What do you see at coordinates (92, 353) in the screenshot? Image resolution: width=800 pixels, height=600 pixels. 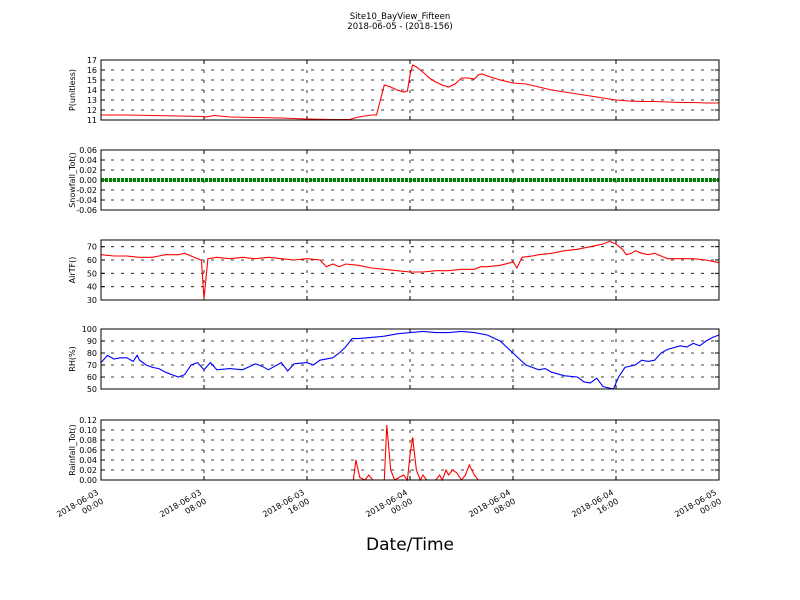 I see `y-tick-label: 80` at bounding box center [92, 353].